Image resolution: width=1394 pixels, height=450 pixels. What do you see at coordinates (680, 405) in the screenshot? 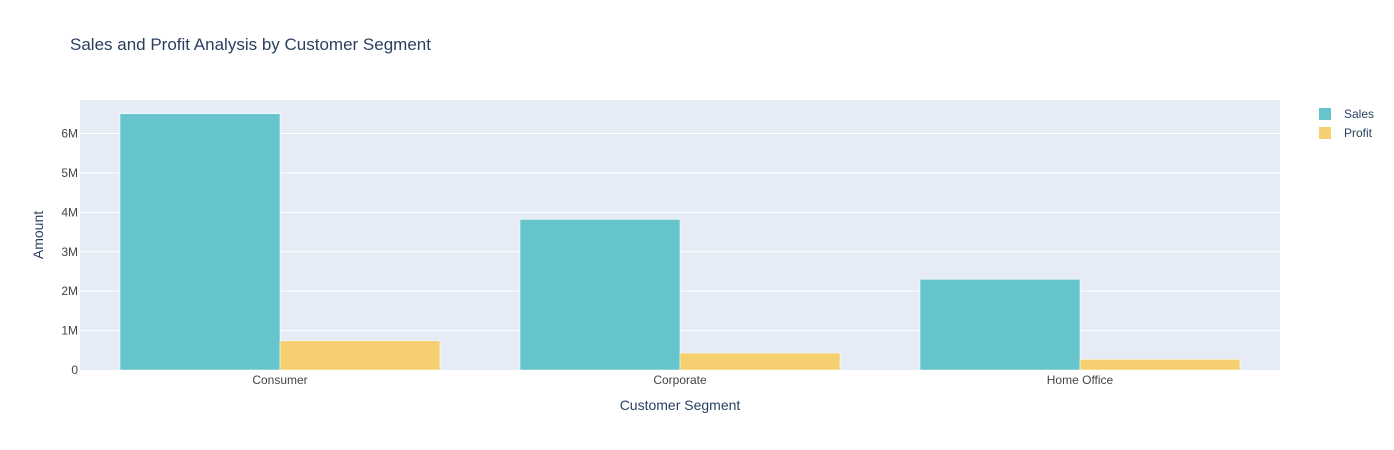
I see `x-axis-title: Customer Segment` at bounding box center [680, 405].